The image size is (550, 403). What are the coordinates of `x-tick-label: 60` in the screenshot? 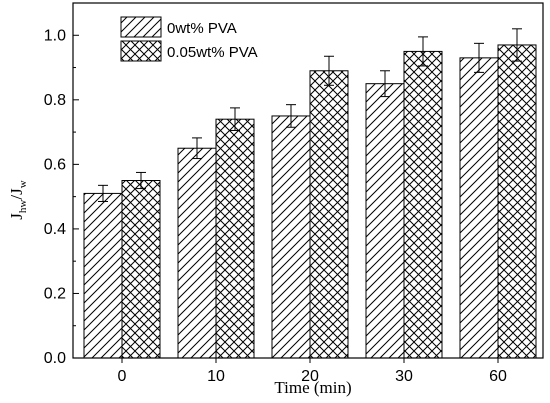 It's located at (498, 376).